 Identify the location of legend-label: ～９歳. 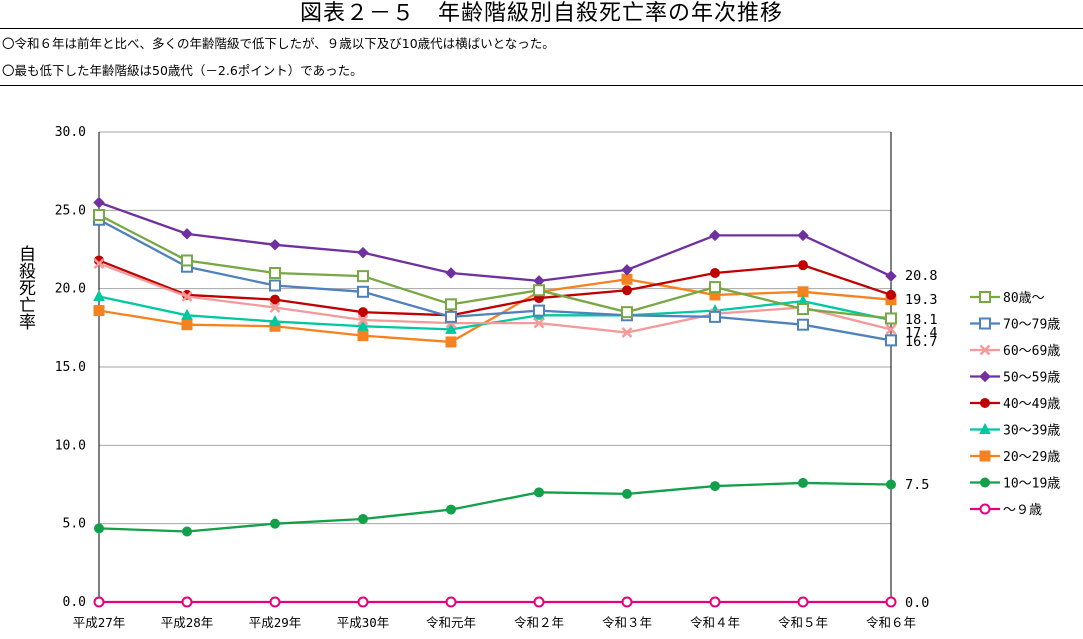
(1022, 510).